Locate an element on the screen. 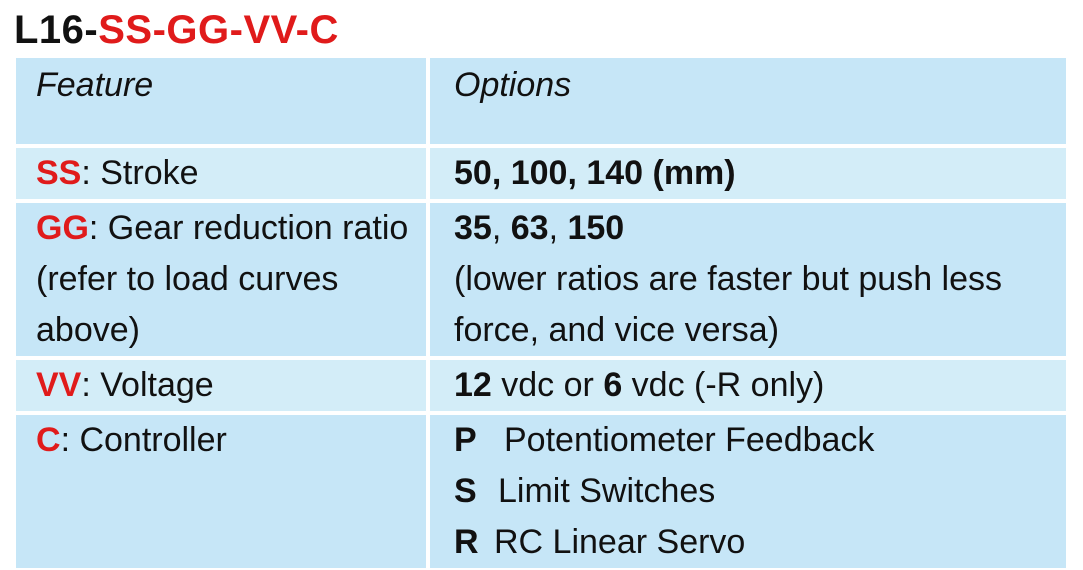 The height and width of the screenshot is (570, 1083). feature-cell-controller: C: Controller is located at coordinates (223, 491).